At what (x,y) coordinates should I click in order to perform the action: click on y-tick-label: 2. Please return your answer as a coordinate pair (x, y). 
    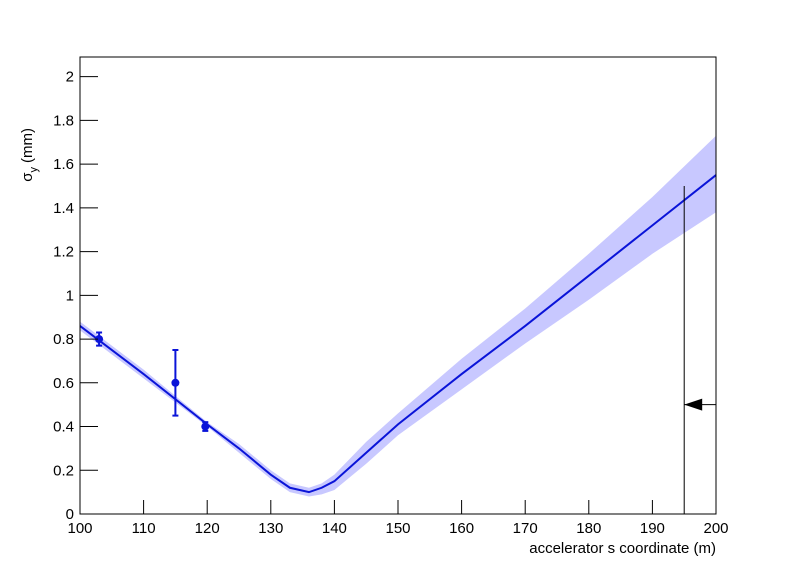
    Looking at the image, I should click on (70, 77).